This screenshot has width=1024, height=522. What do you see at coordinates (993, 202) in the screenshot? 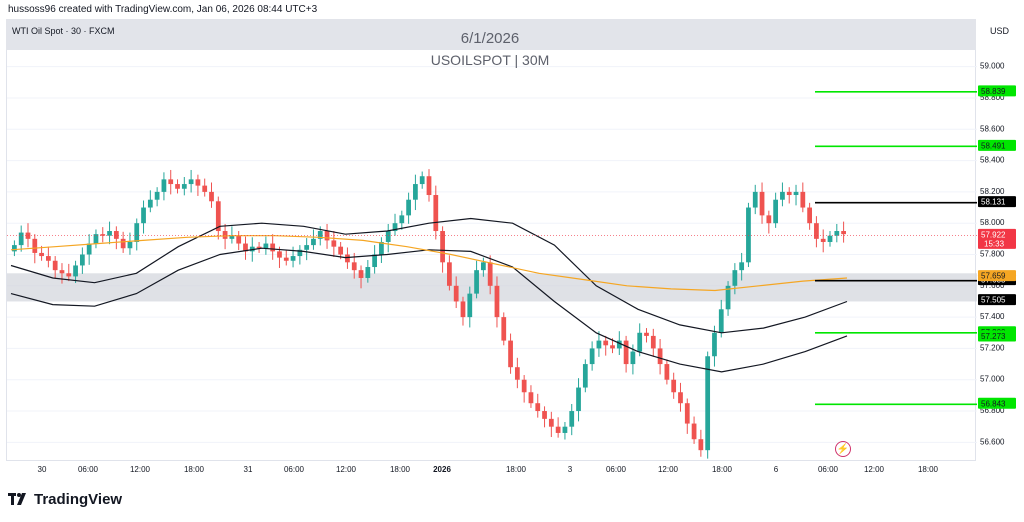
I see `price-tag-label: 58.131` at bounding box center [993, 202].